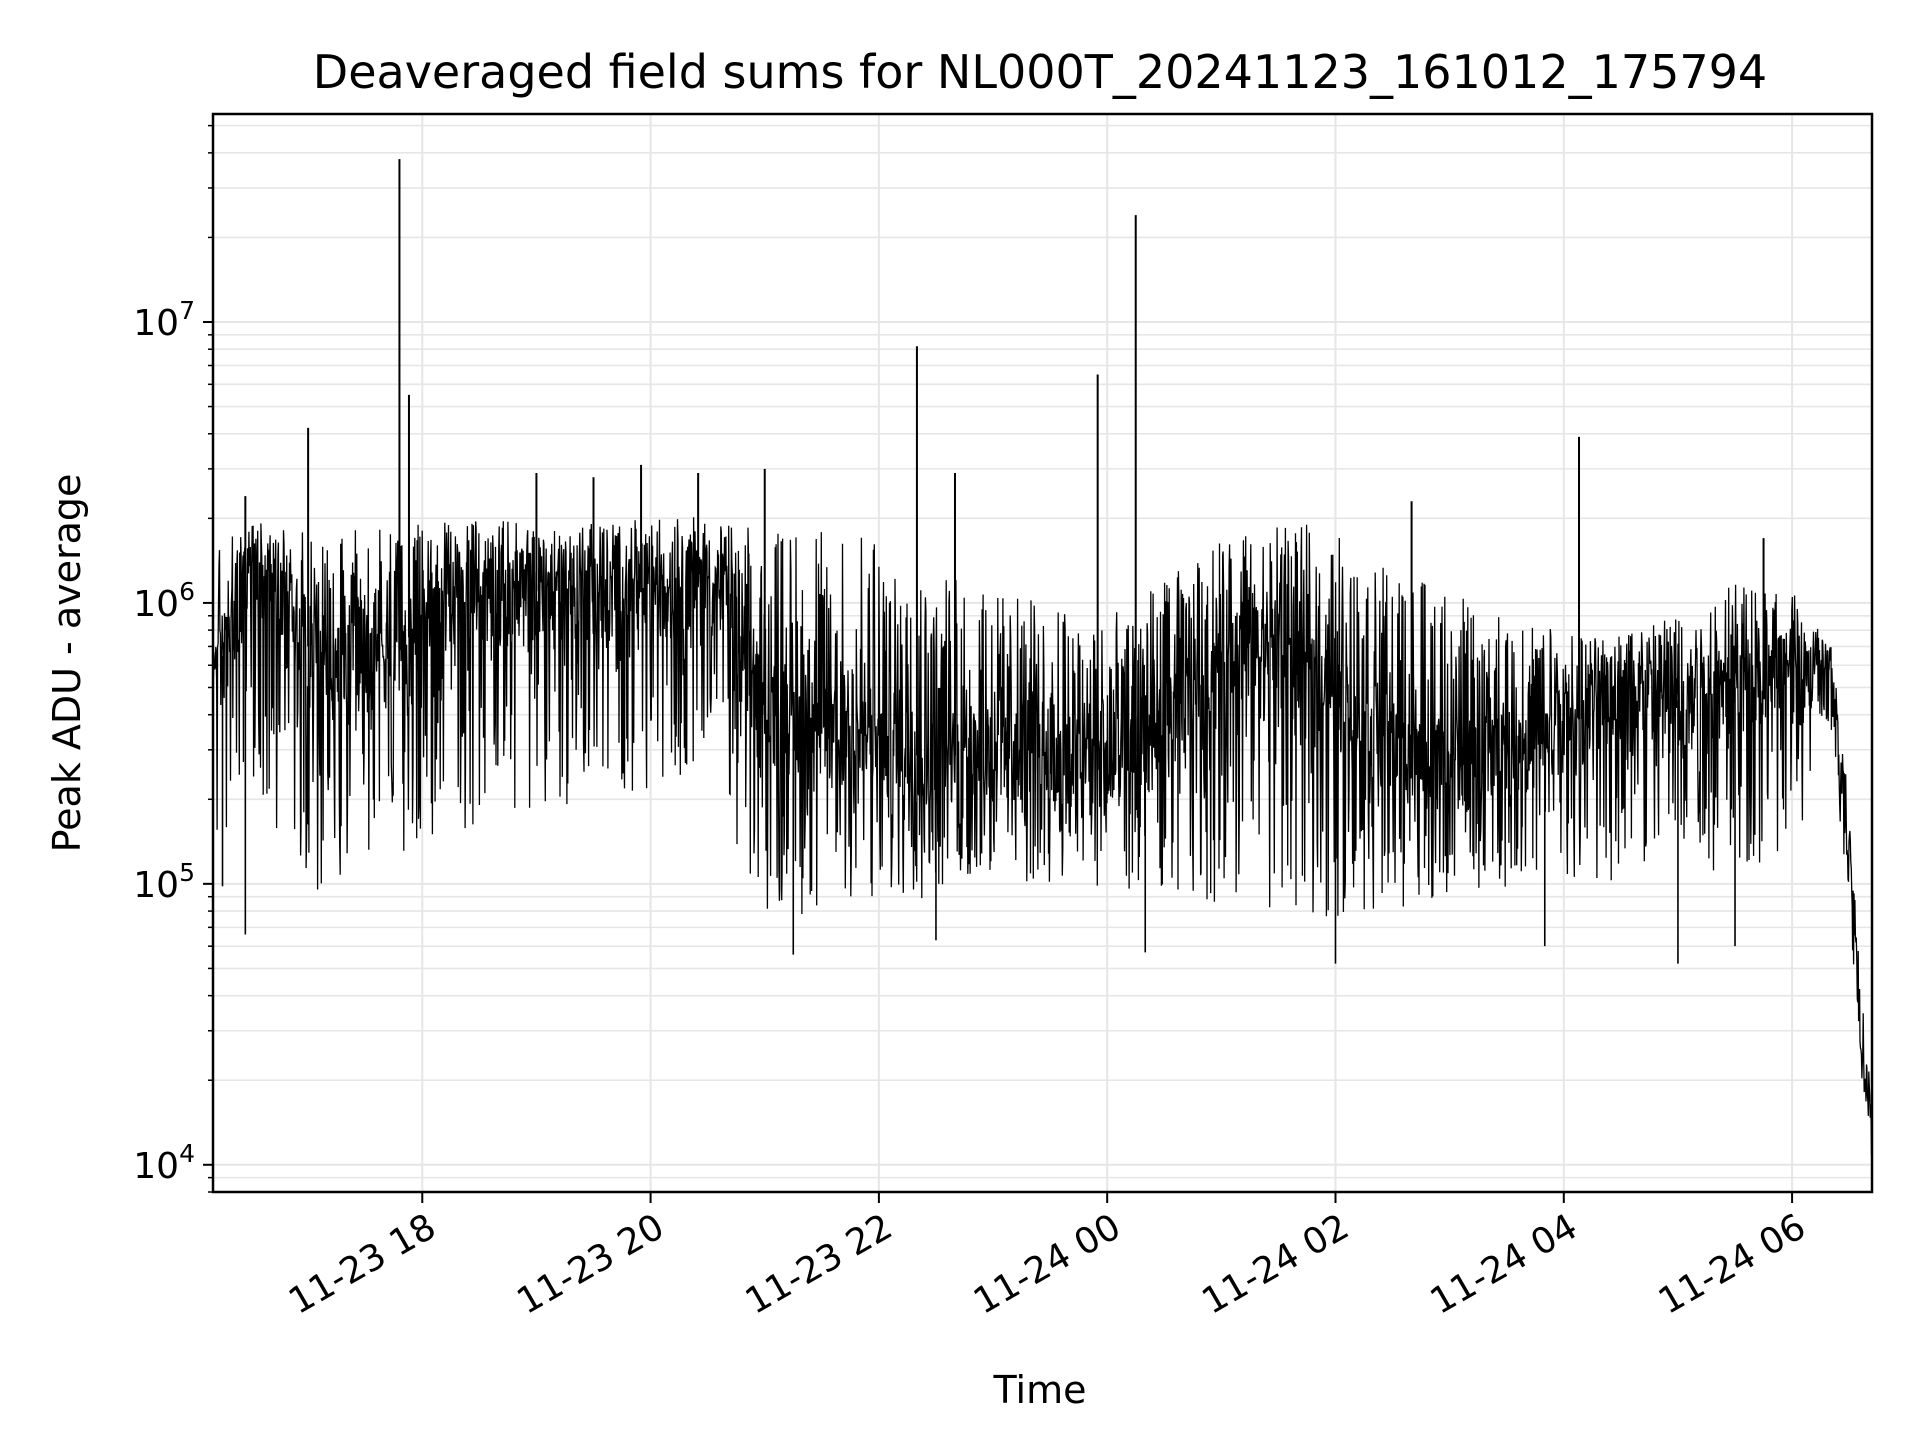 This screenshot has height=1440, width=1920. I want to click on x-tick-label: 11-24 02, so click(1275, 1264).